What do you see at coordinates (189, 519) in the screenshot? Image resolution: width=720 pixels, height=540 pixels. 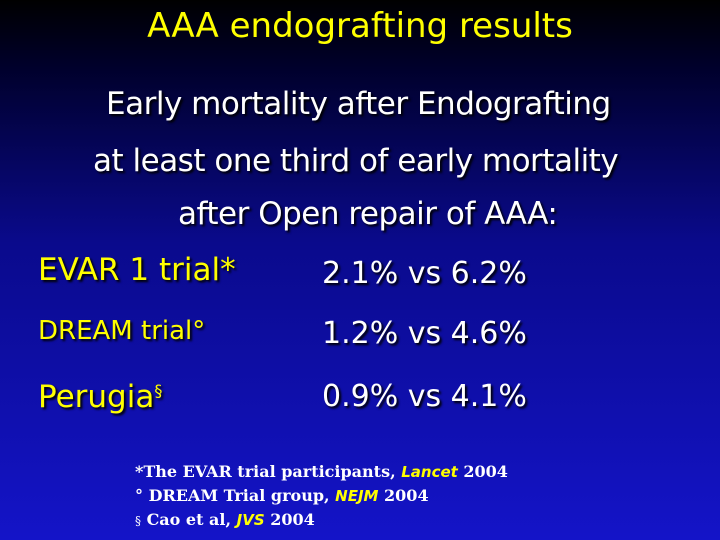 I see `reference-3-text: Cao et al,` at bounding box center [189, 519].